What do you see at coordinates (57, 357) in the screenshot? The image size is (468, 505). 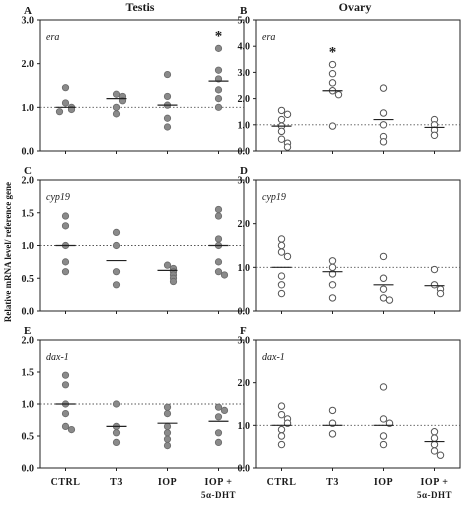 I see `panel-e-gene-label: dax-1` at bounding box center [57, 357].